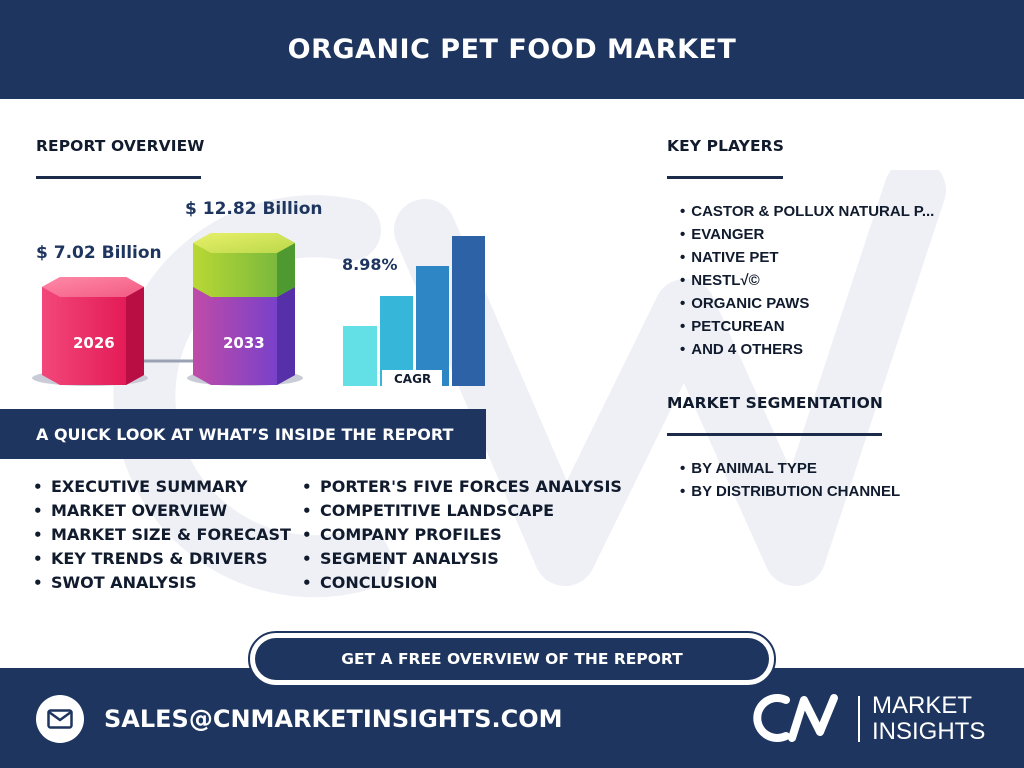 Image resolution: width=1024 pixels, height=768 pixels. I want to click on cn-logo-icon, so click(795, 718).